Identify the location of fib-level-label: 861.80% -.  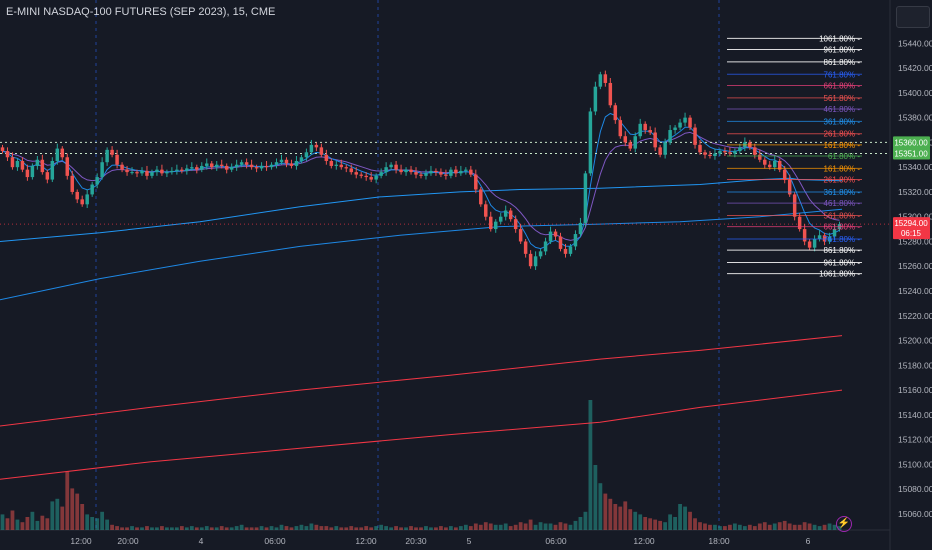
(842, 62).